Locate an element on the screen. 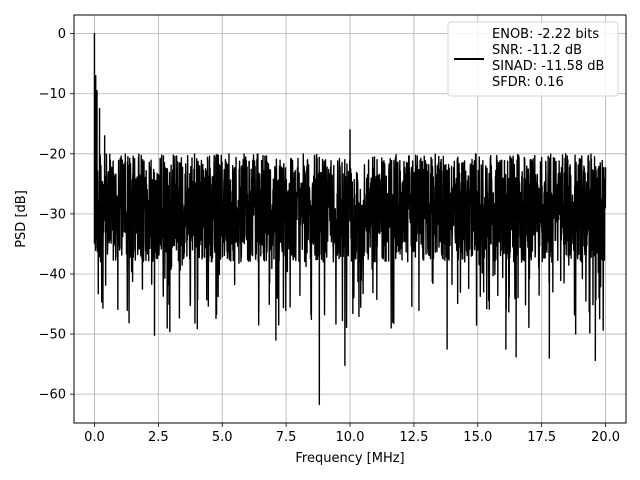 The width and height of the screenshot is (640, 480). y-tick-label: −10 is located at coordinates (52, 94).